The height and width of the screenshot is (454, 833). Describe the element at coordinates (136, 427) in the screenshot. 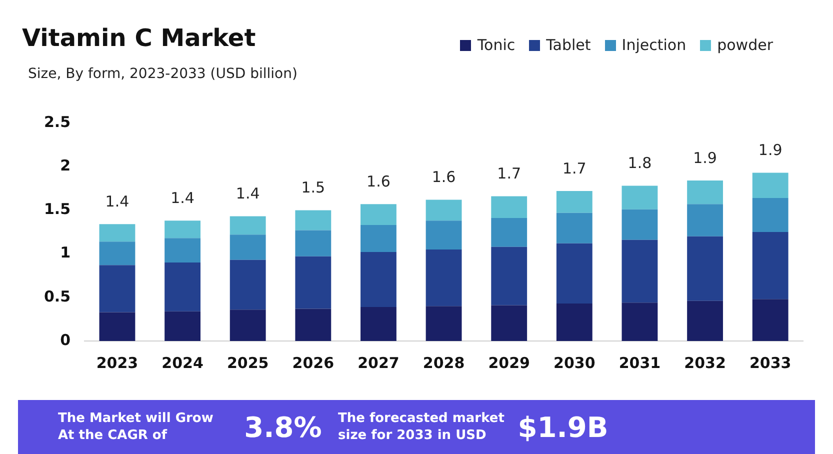

I see `text: The Market will Grow At the CAGR of` at that location.